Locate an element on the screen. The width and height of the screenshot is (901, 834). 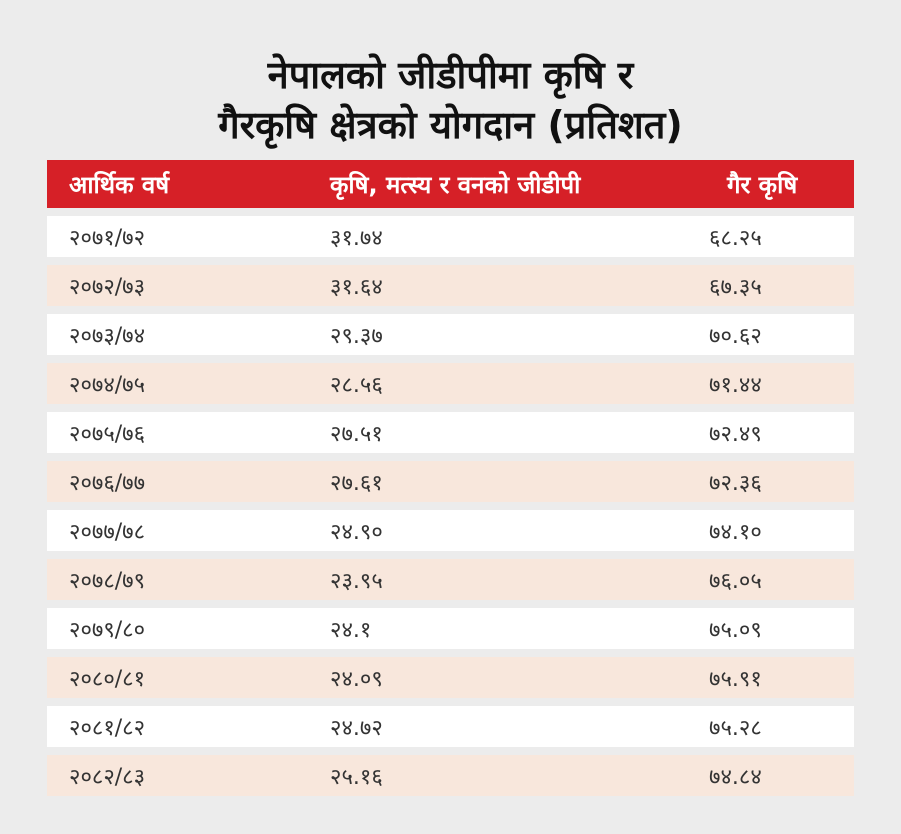
cell-fiscal-year: २०७४/७५ is located at coordinates (107, 385).